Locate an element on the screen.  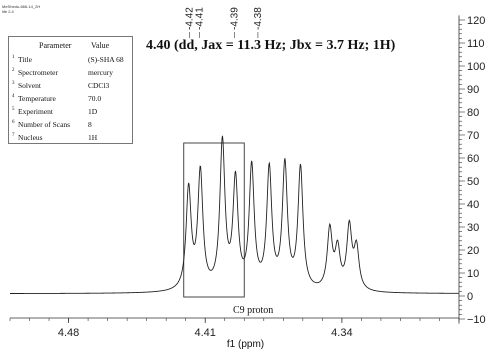
param-name: Solvent is located at coordinates (29, 85).